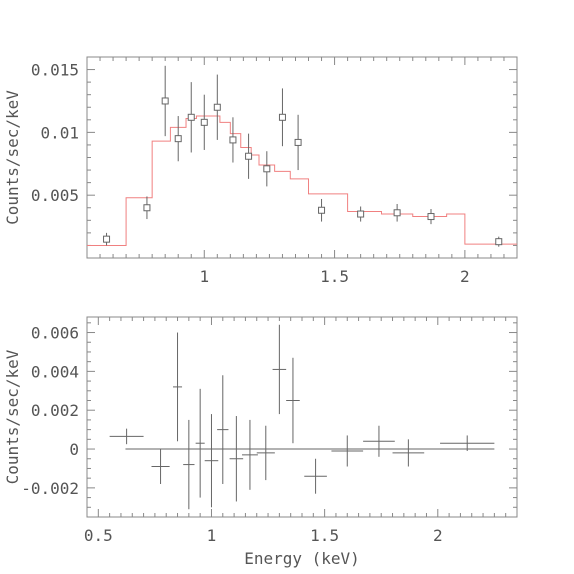 This screenshot has height=574, width=574. Describe the element at coordinates (55, 195) in the screenshot. I see `y-tick-label: 0.005` at that location.